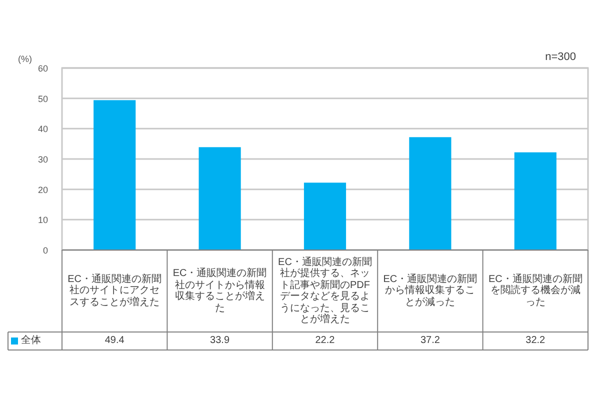  Describe the element at coordinates (31, 341) in the screenshot. I see `legend-label: 全体` at that location.